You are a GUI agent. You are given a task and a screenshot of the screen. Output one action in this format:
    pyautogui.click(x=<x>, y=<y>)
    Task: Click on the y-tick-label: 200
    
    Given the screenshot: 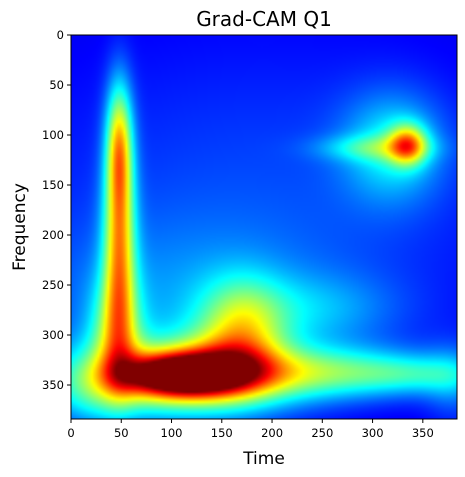 What is the action you would take?
    pyautogui.click(x=53, y=235)
    